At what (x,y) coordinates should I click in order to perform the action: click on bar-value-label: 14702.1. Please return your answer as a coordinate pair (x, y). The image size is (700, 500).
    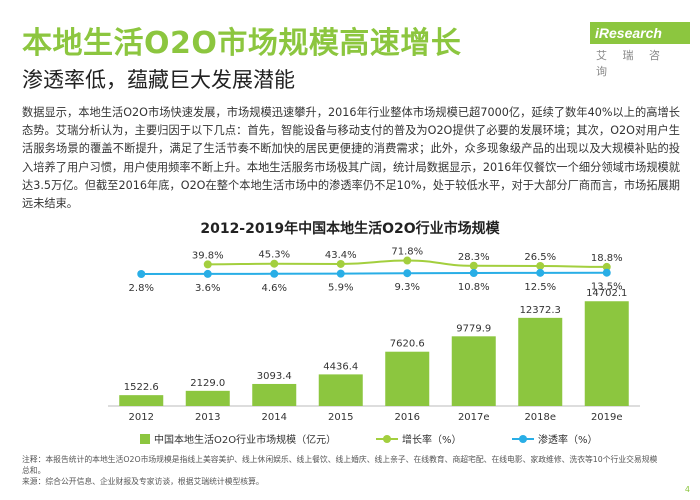
    Looking at the image, I should click on (606, 293).